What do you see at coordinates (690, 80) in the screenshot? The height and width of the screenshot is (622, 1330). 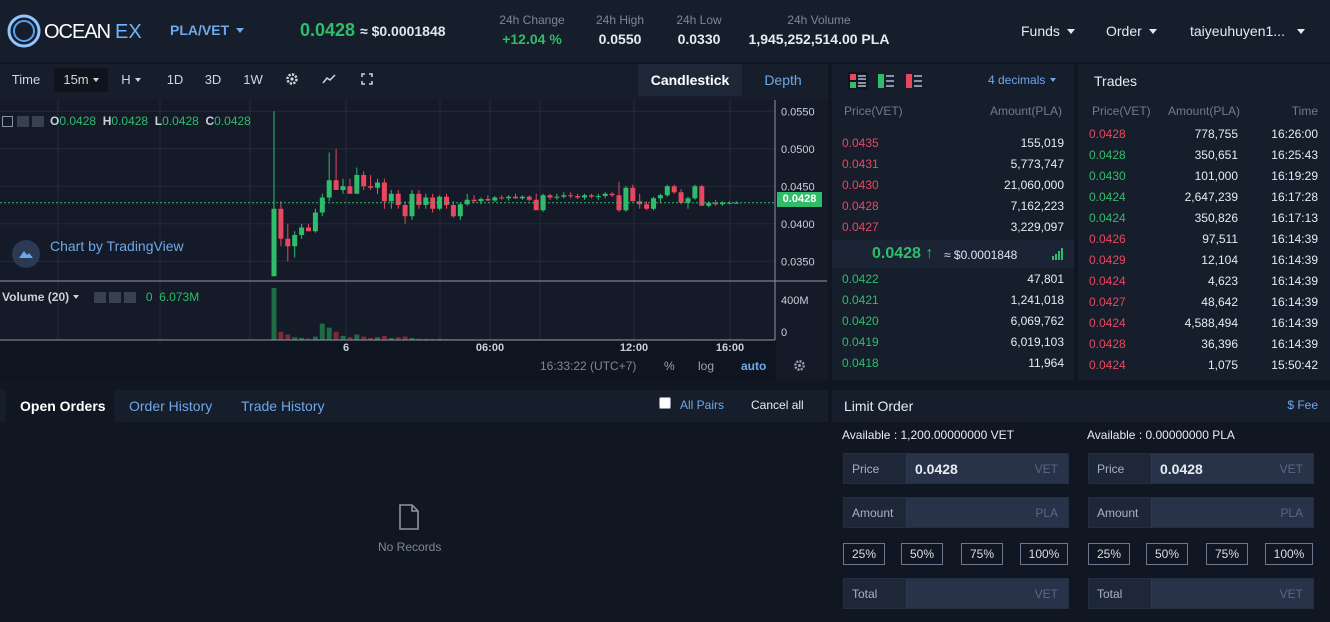 I see `candlestick-tab: Candlestick` at bounding box center [690, 80].